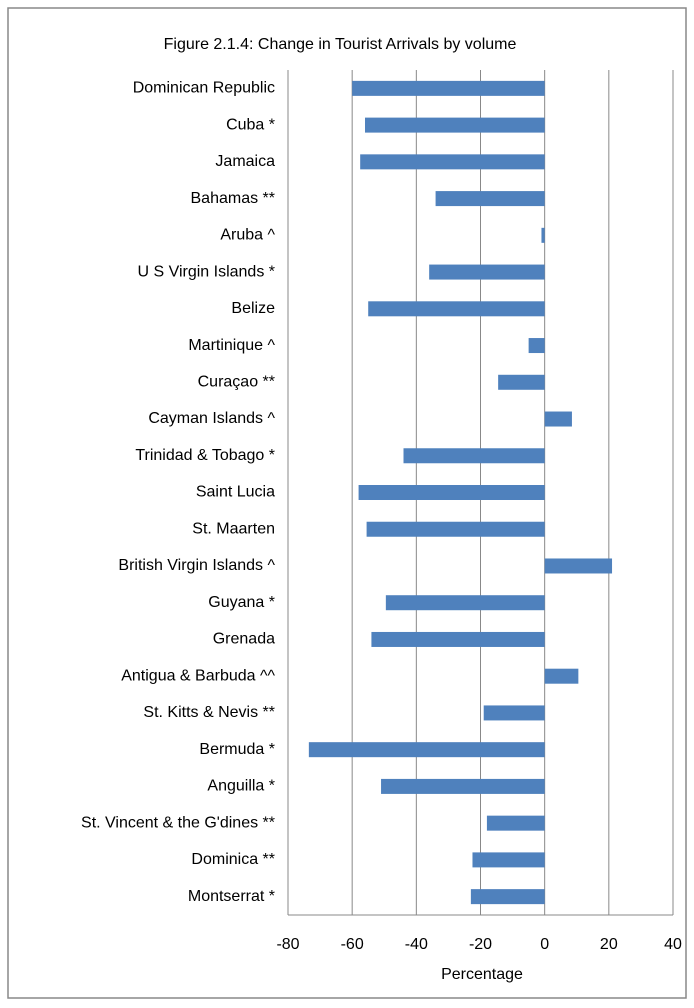 This screenshot has height=1008, width=694. Describe the element at coordinates (253, 308) in the screenshot. I see `y-tick-label: Belize` at that location.